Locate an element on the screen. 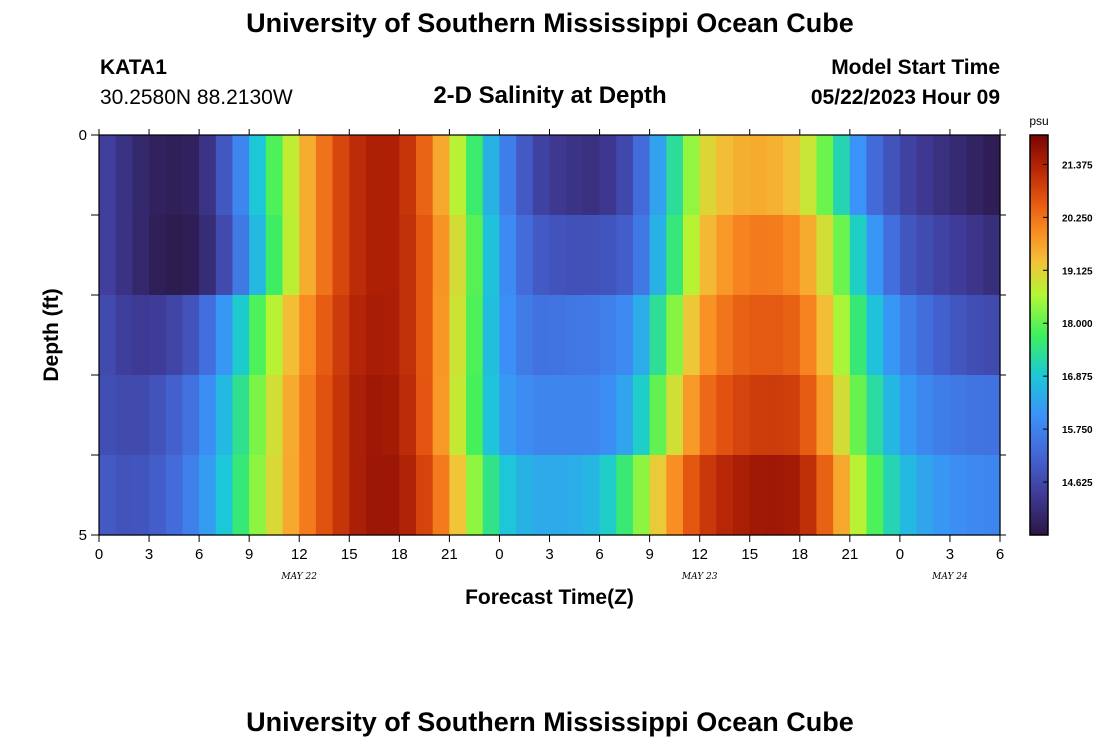 The height and width of the screenshot is (750, 1100). date-label: MAY 22 is located at coordinates (298, 577).